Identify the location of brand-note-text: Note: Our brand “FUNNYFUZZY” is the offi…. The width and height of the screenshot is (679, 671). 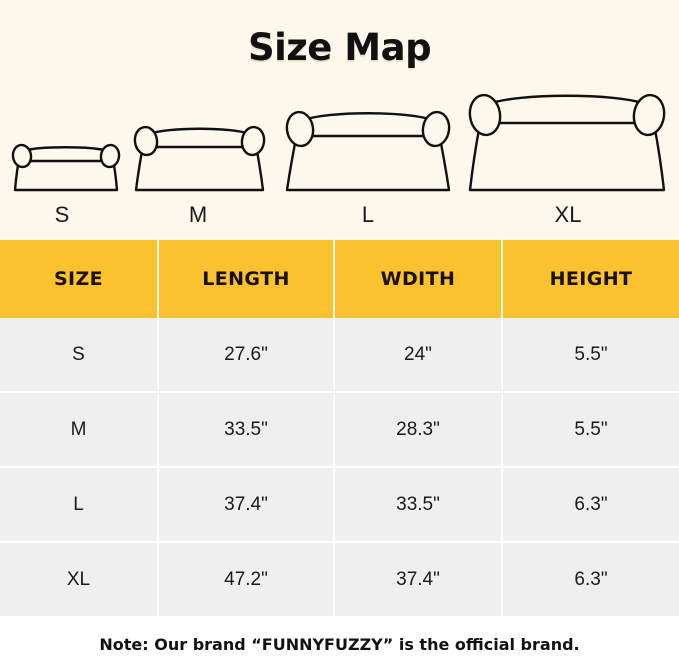
(339, 644).